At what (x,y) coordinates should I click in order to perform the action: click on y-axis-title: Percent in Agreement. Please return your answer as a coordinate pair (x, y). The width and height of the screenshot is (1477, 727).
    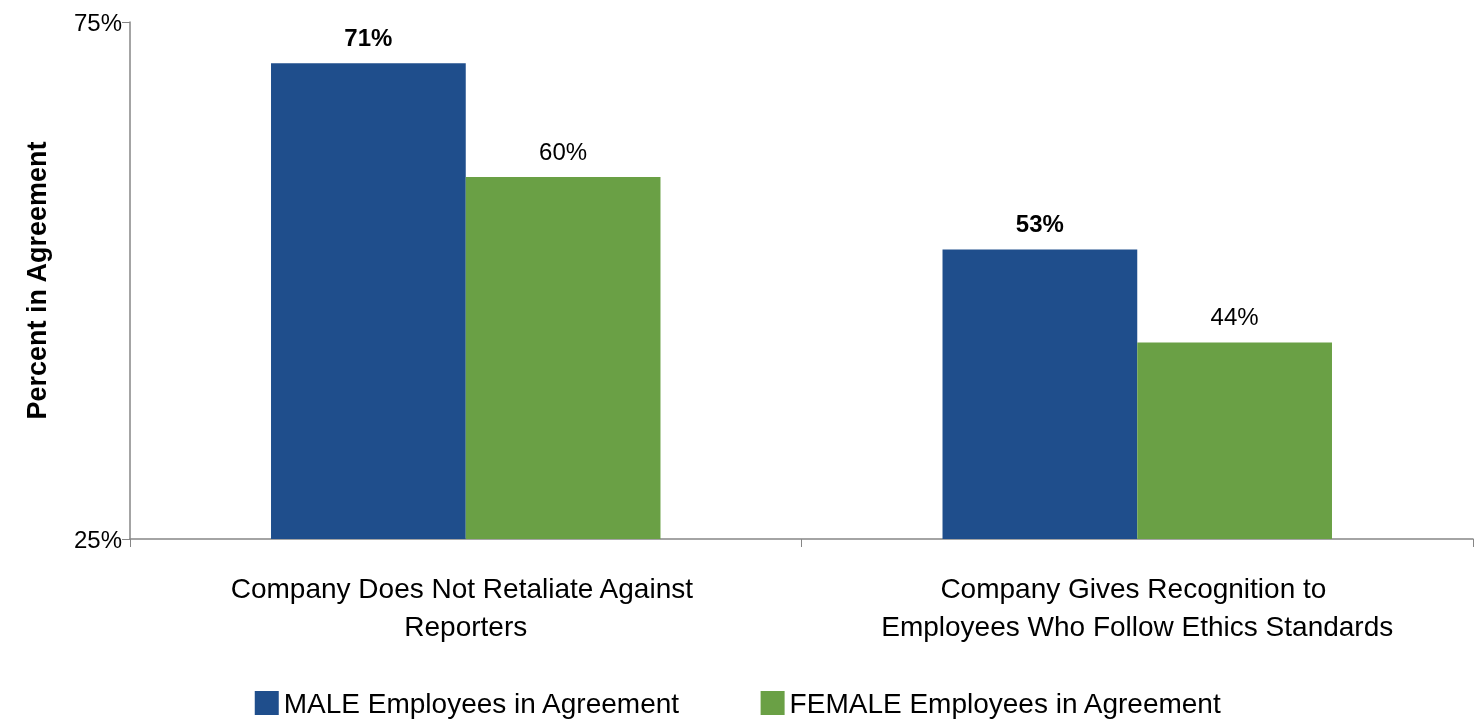
    Looking at the image, I should click on (36, 280).